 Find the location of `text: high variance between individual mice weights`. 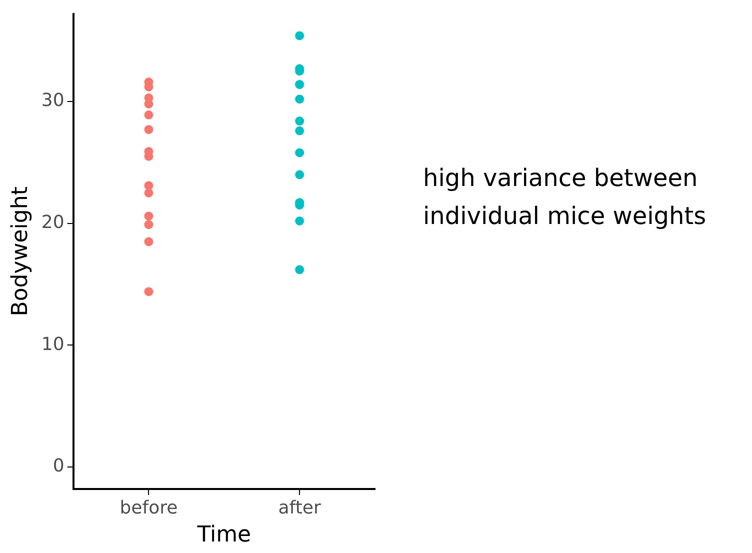

text: high variance between individual mice weights is located at coordinates (564, 197).